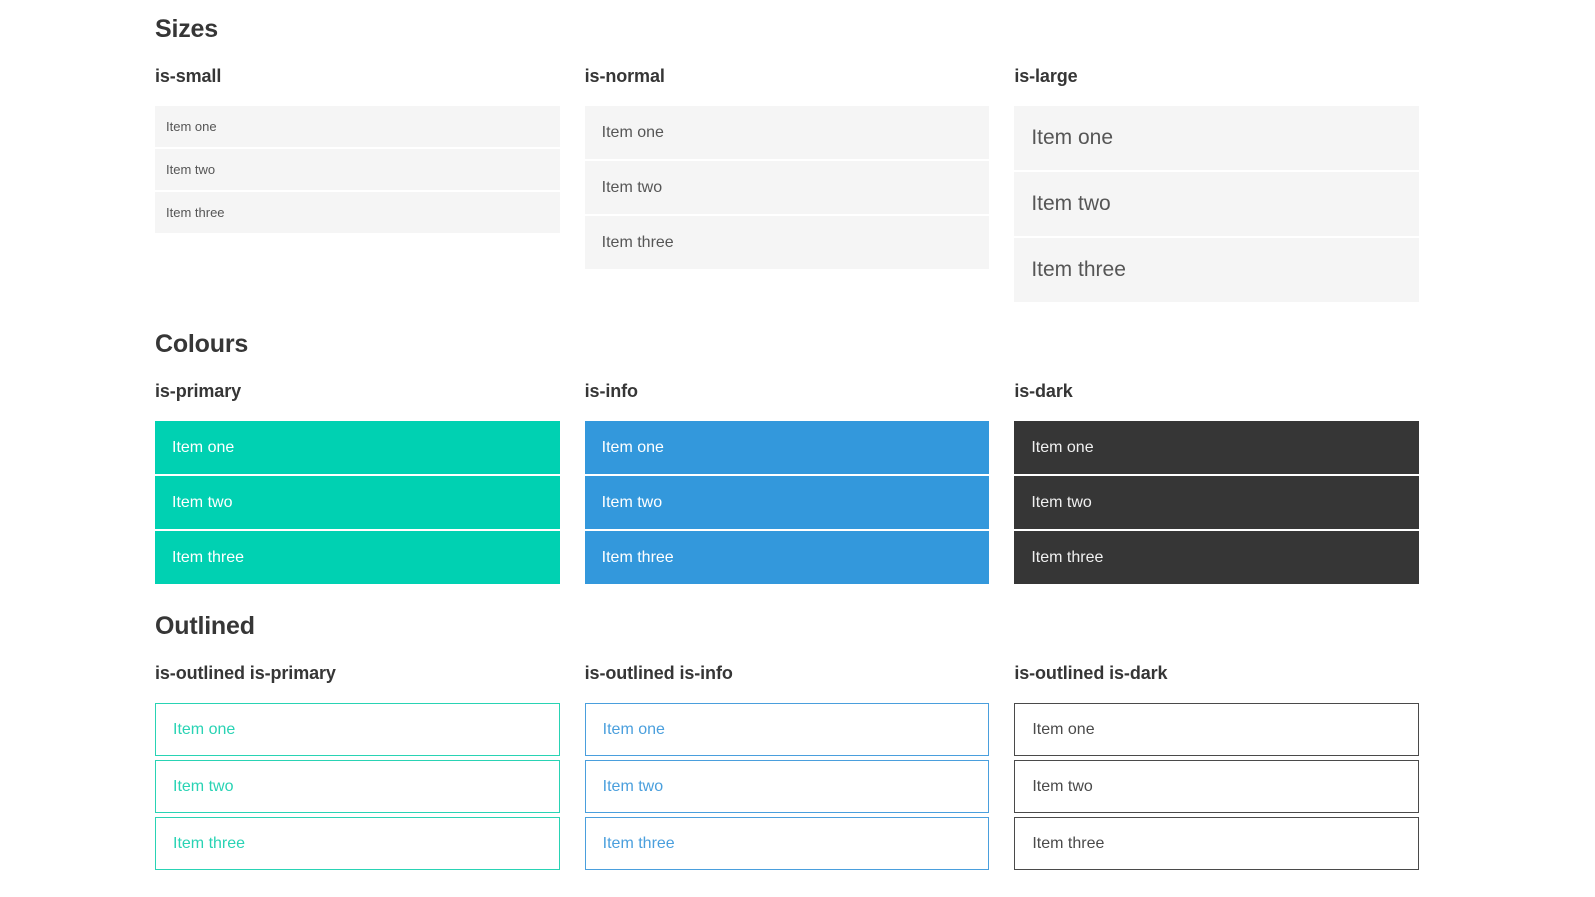 This screenshot has height=897, width=1595. Describe the element at coordinates (1046, 76) in the screenshot. I see `column-heading: is-large` at that location.